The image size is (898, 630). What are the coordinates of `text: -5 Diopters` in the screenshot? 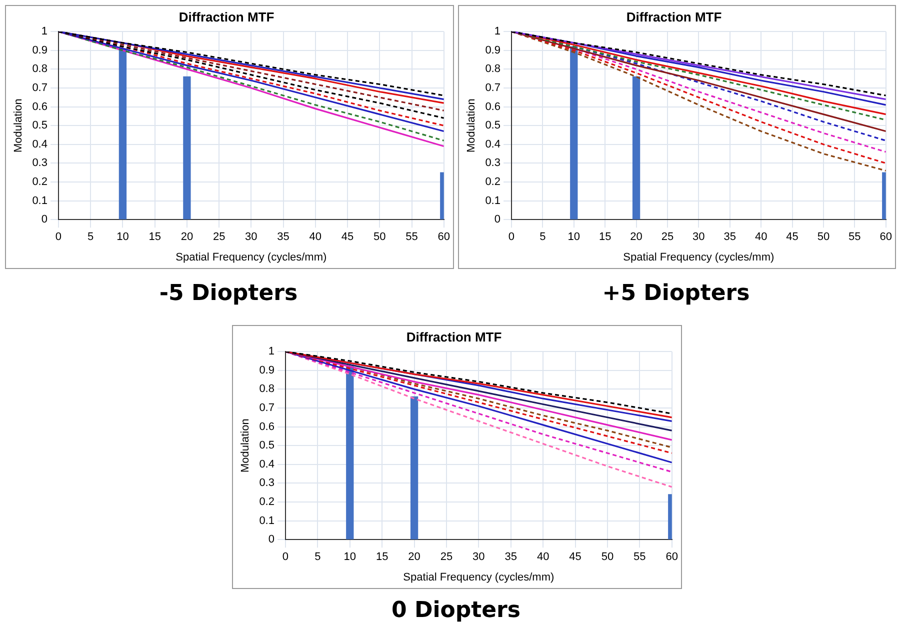 It's located at (228, 293).